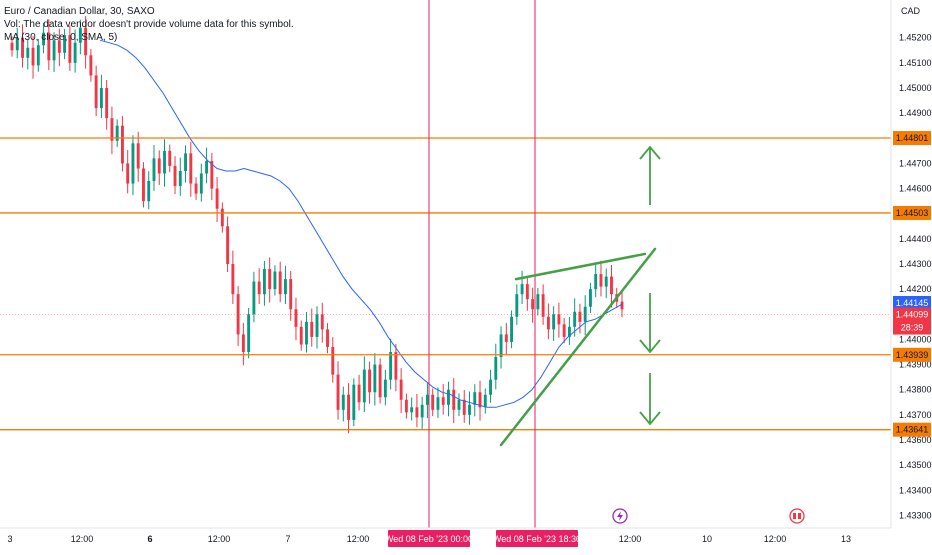 The height and width of the screenshot is (555, 932). Describe the element at coordinates (915, 63) in the screenshot. I see `price-tick-label: 1.45100` at that location.